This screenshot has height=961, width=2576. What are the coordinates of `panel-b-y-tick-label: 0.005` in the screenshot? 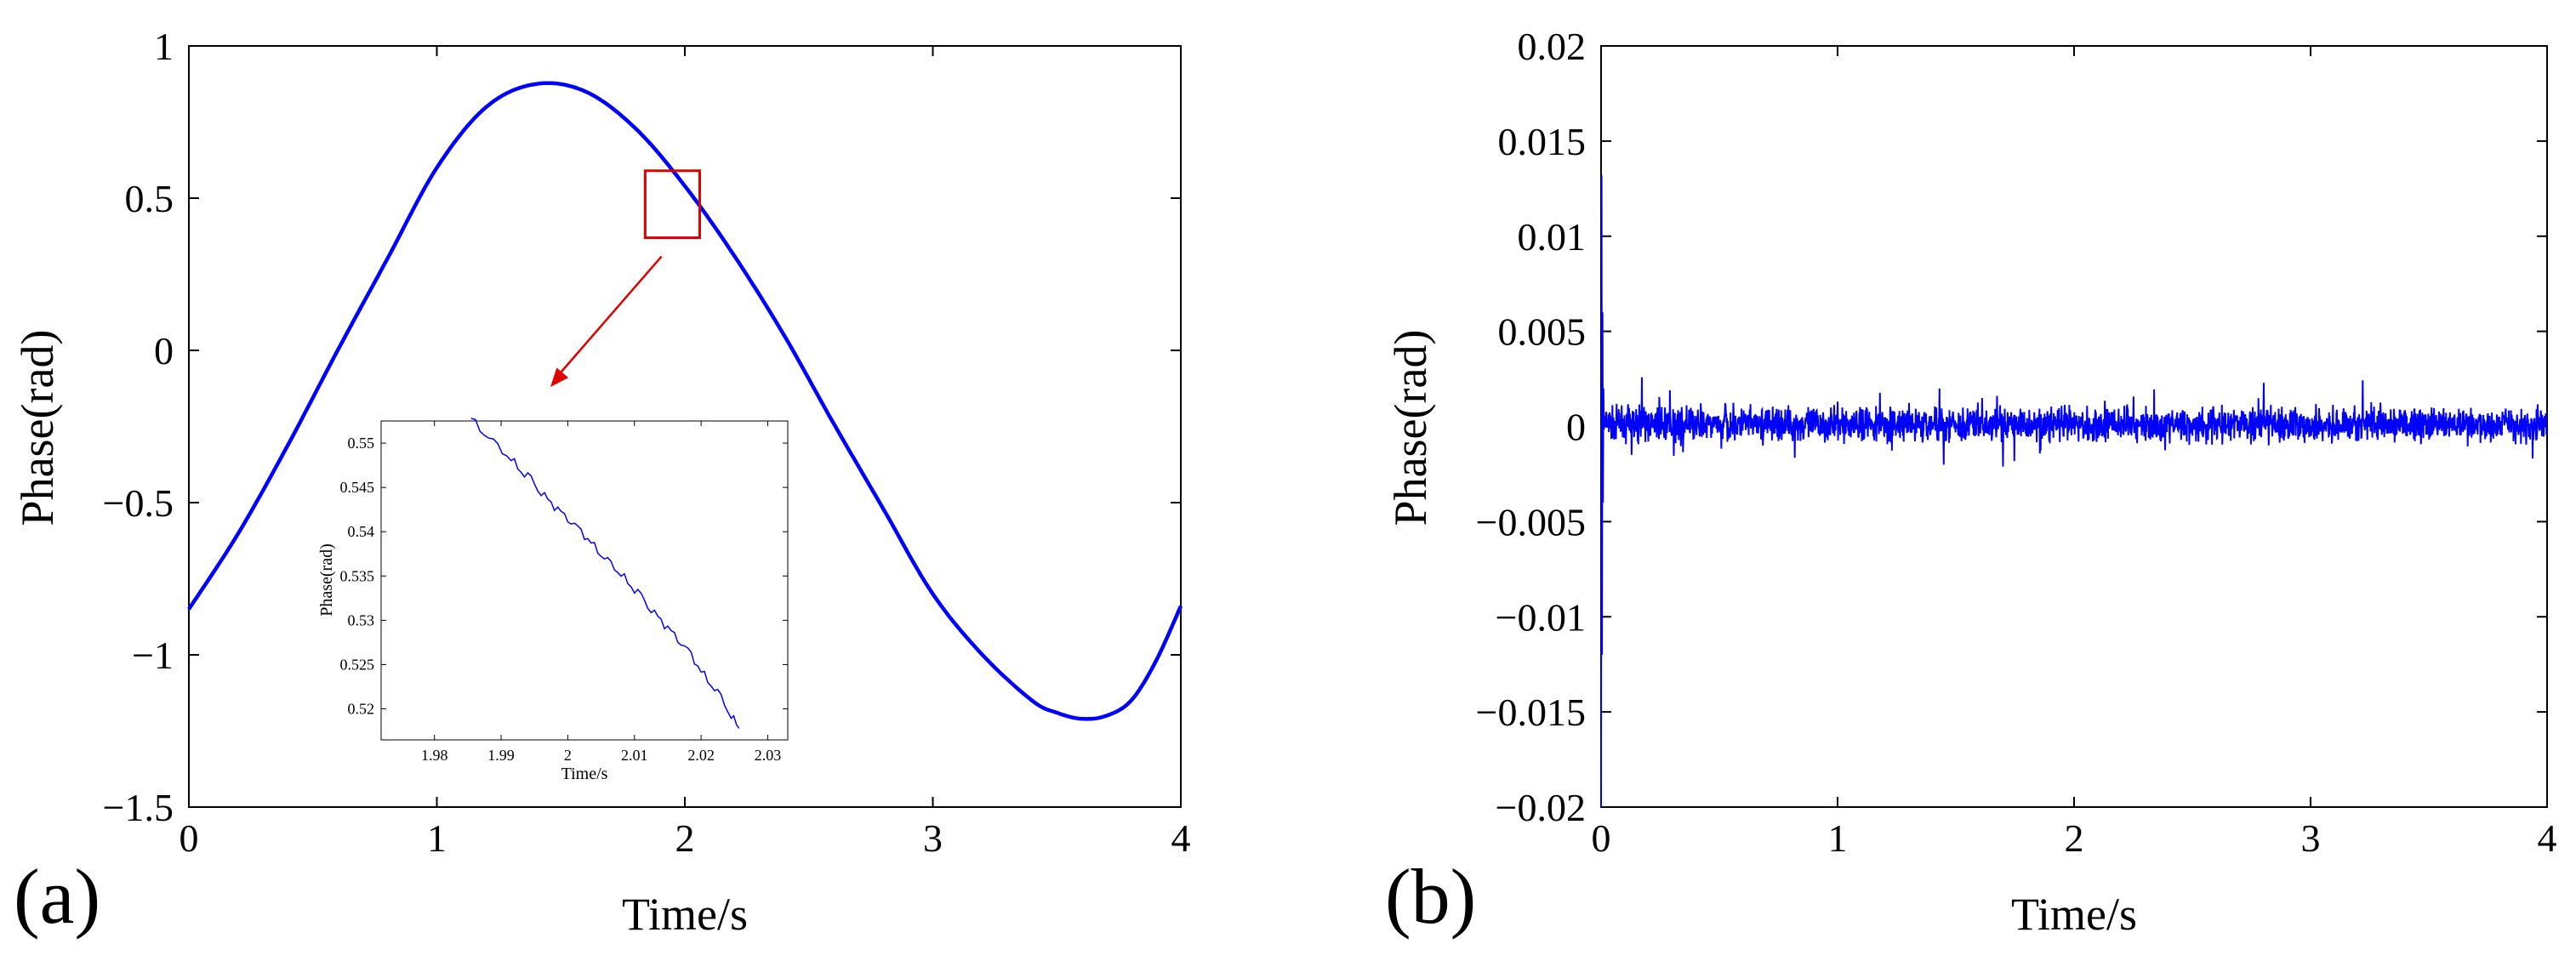 It's located at (1542, 332).